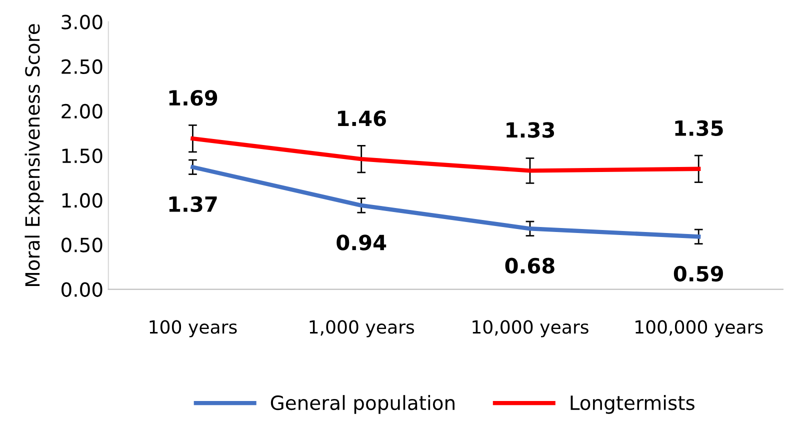 This screenshot has height=435, width=803. What do you see at coordinates (361, 242) in the screenshot?
I see `data-label: 0.94` at bounding box center [361, 242].